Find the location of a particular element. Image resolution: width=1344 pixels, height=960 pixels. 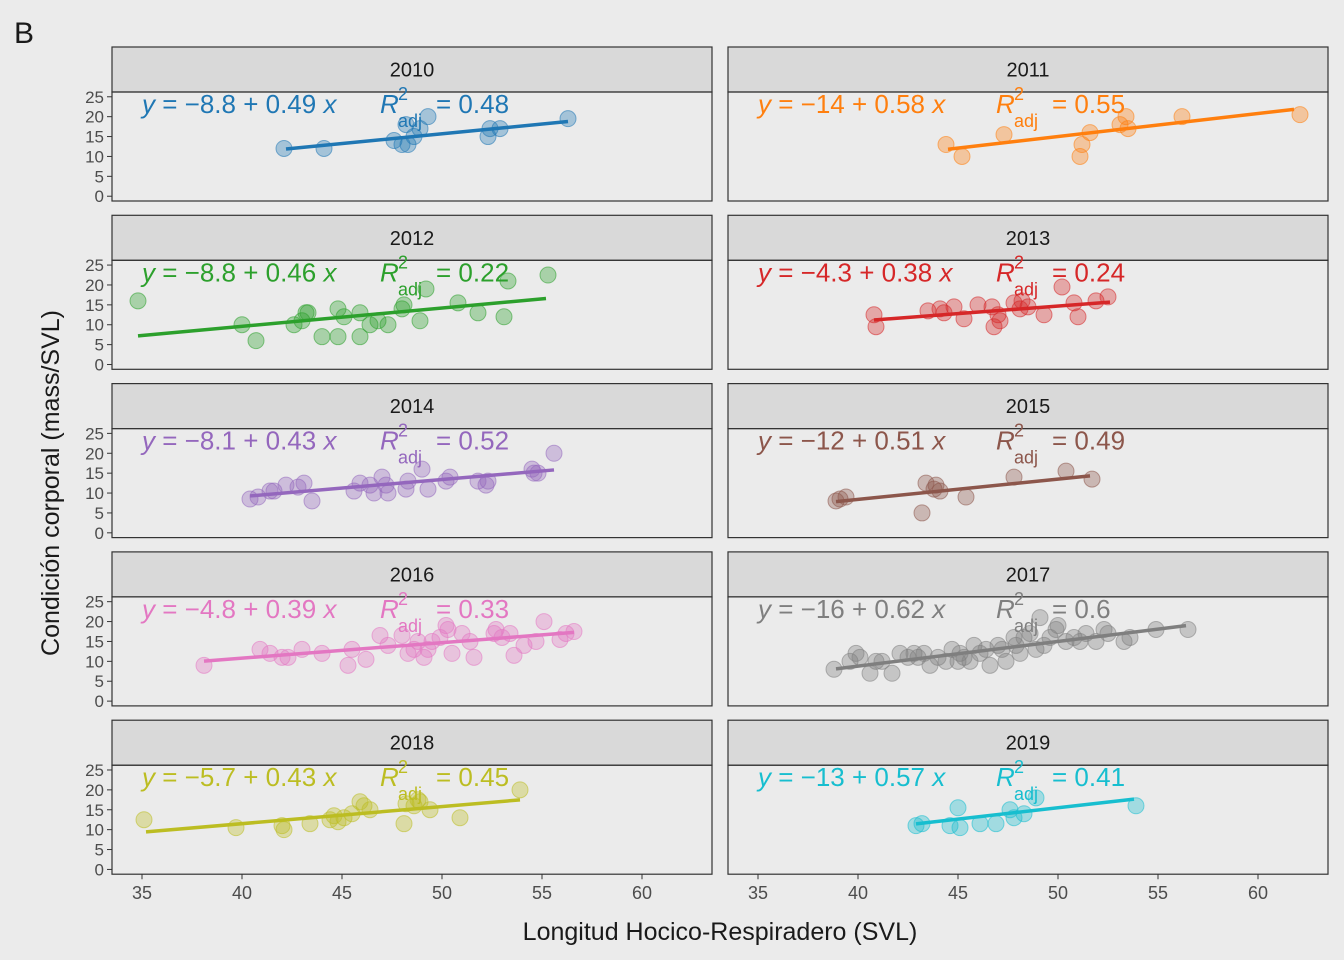

equation-slope: 0.38 is located at coordinates (907, 272).